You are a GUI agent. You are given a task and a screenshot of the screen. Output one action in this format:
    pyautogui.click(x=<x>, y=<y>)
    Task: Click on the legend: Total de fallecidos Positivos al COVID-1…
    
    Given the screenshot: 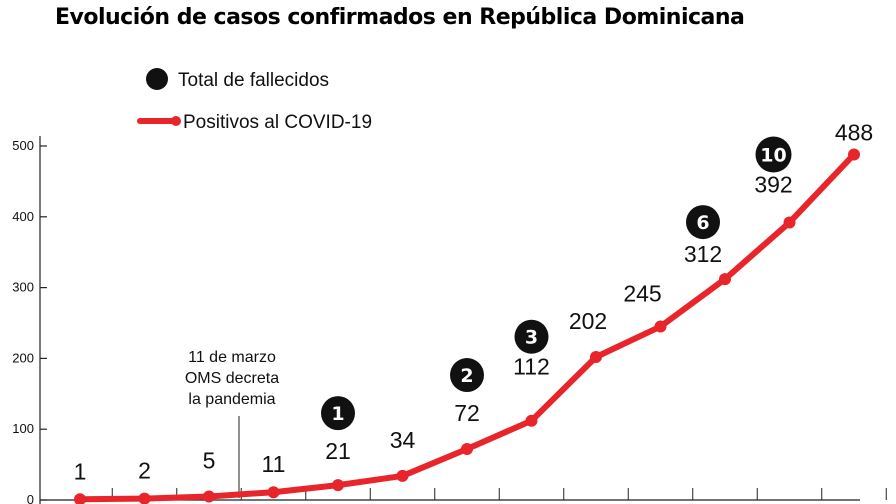 What is the action you would take?
    pyautogui.click(x=254, y=100)
    